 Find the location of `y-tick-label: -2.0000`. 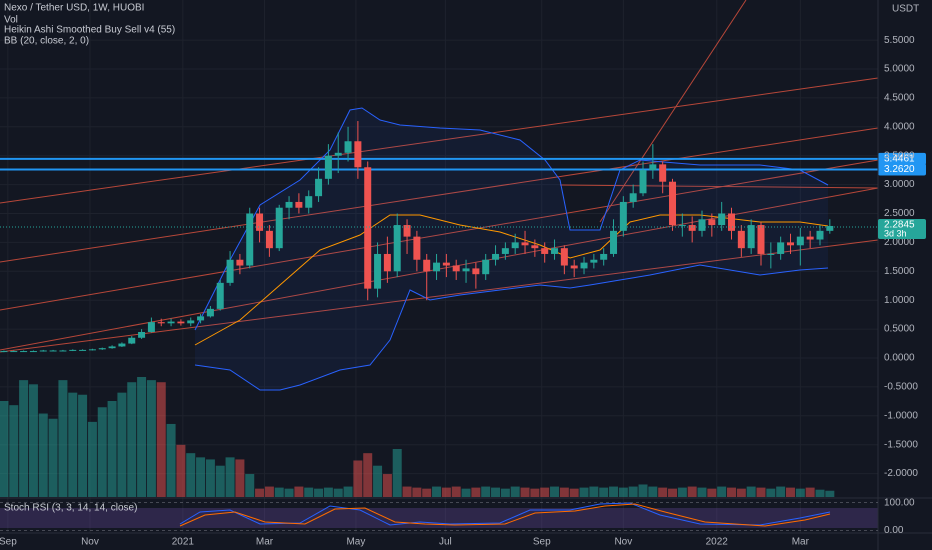

y-tick-label: -2.0000 is located at coordinates (901, 473).